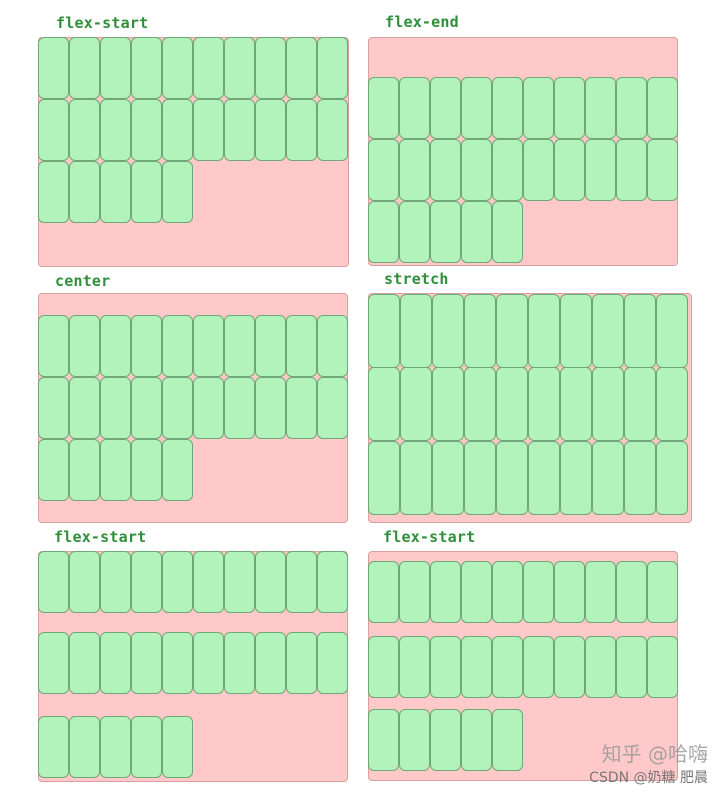 Image resolution: width=722 pixels, height=795 pixels. Describe the element at coordinates (100, 537) in the screenshot. I see `panel-title-5: flex-start` at that location.